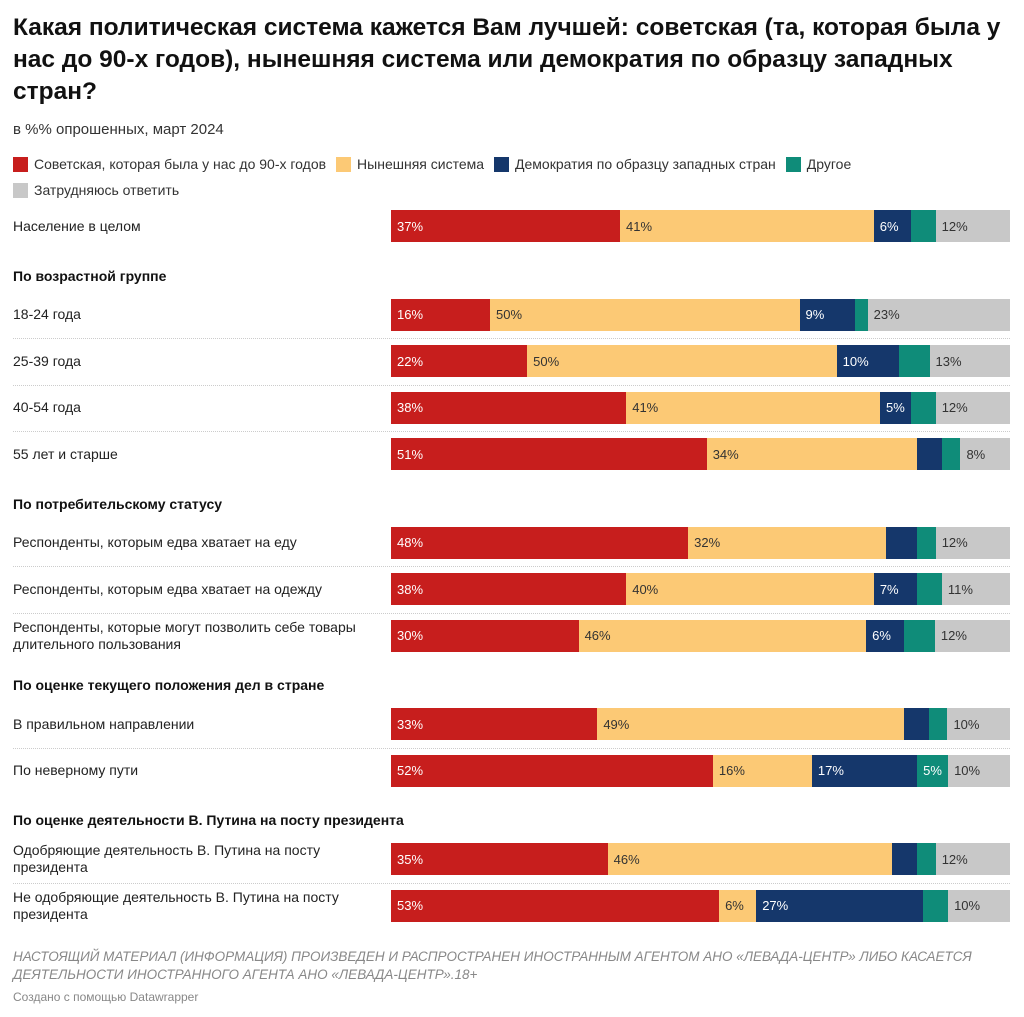 Image resolution: width=1024 pixels, height=1017 pixels. I want to click on value-label: 50%, so click(546, 361).